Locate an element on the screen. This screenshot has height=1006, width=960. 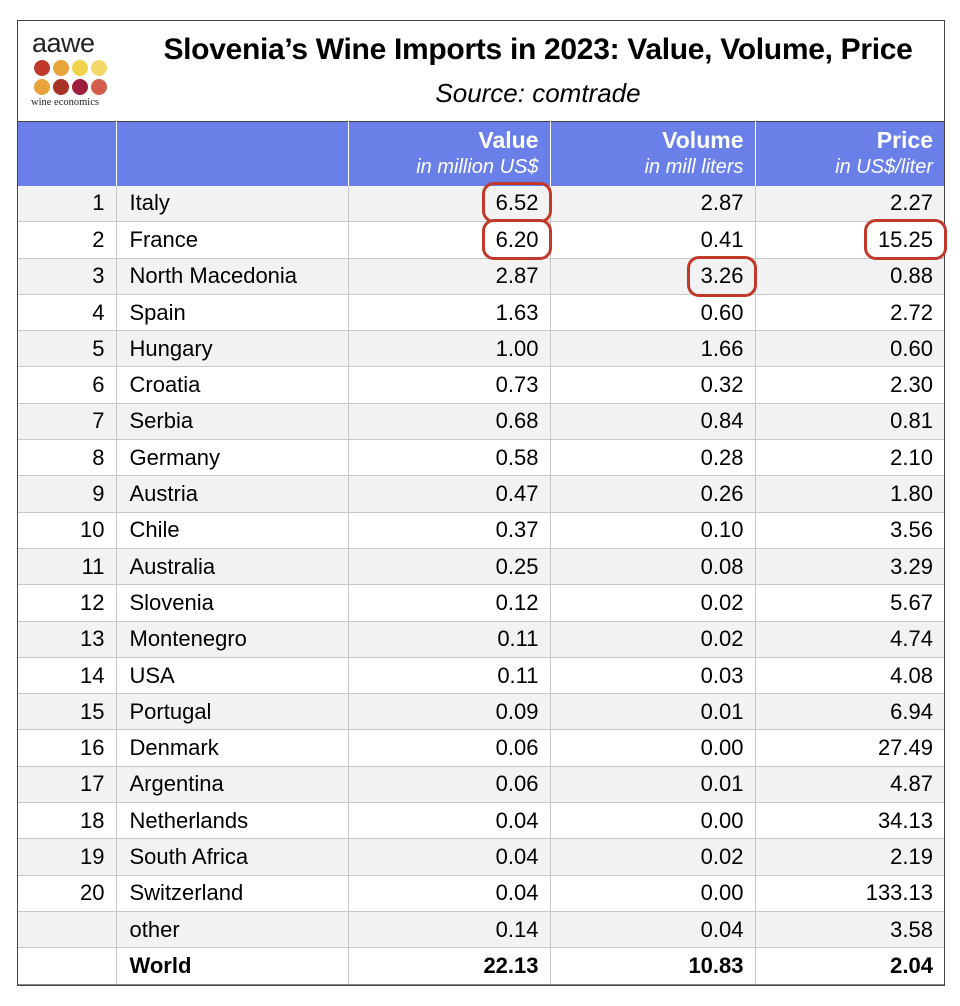
volume-cell: 0.28 is located at coordinates (653, 458).